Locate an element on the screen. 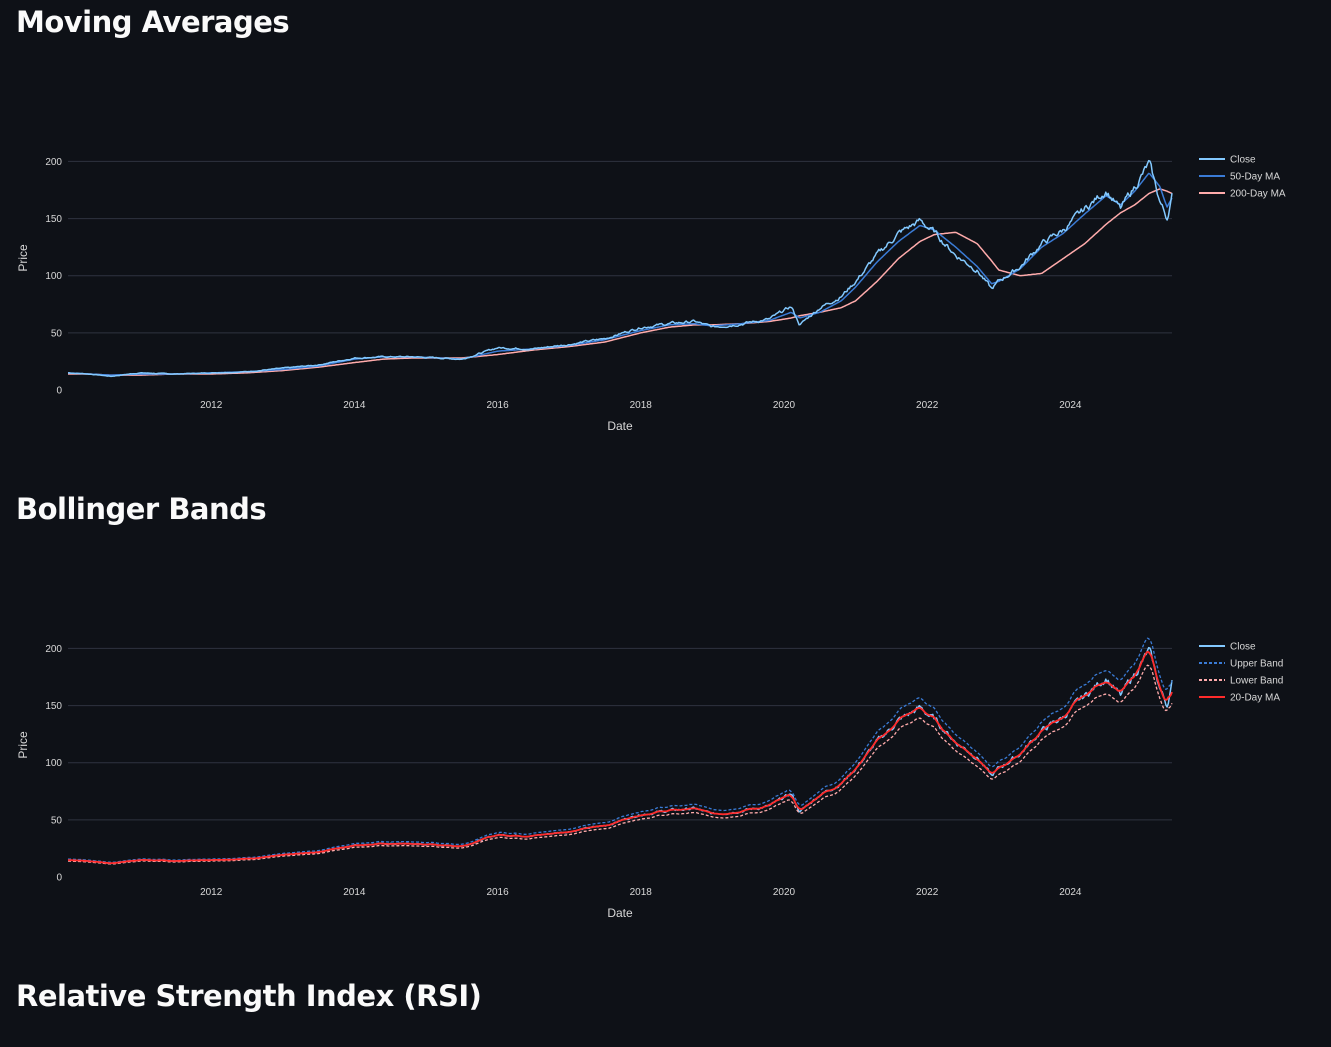 The height and width of the screenshot is (1047, 1331). bollinger-bands-title: Bollinger Bands is located at coordinates (141, 509).